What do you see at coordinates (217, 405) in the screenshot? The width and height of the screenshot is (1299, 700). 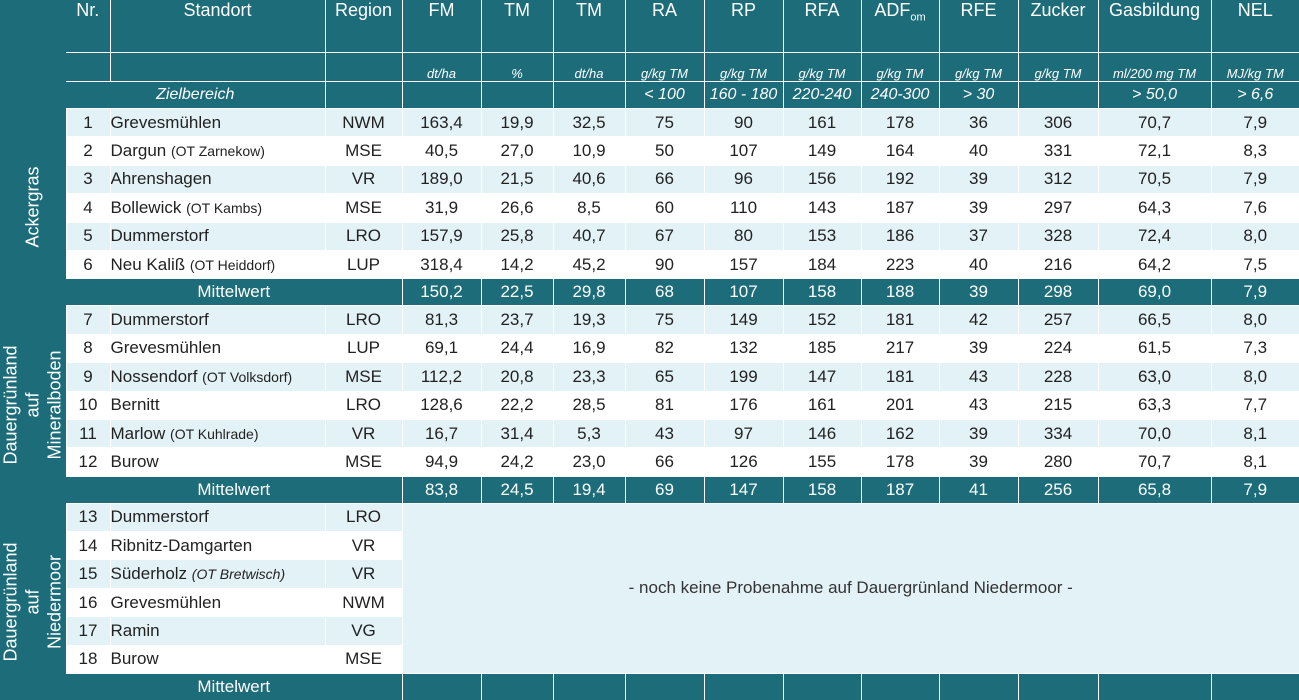 I see `row-standort: Bernitt` at bounding box center [217, 405].